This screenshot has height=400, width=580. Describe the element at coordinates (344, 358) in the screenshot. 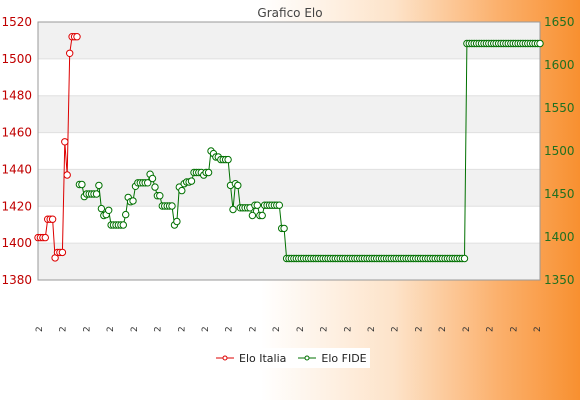

I see `legend-label-elo-fide: Elo FIDE` at that location.